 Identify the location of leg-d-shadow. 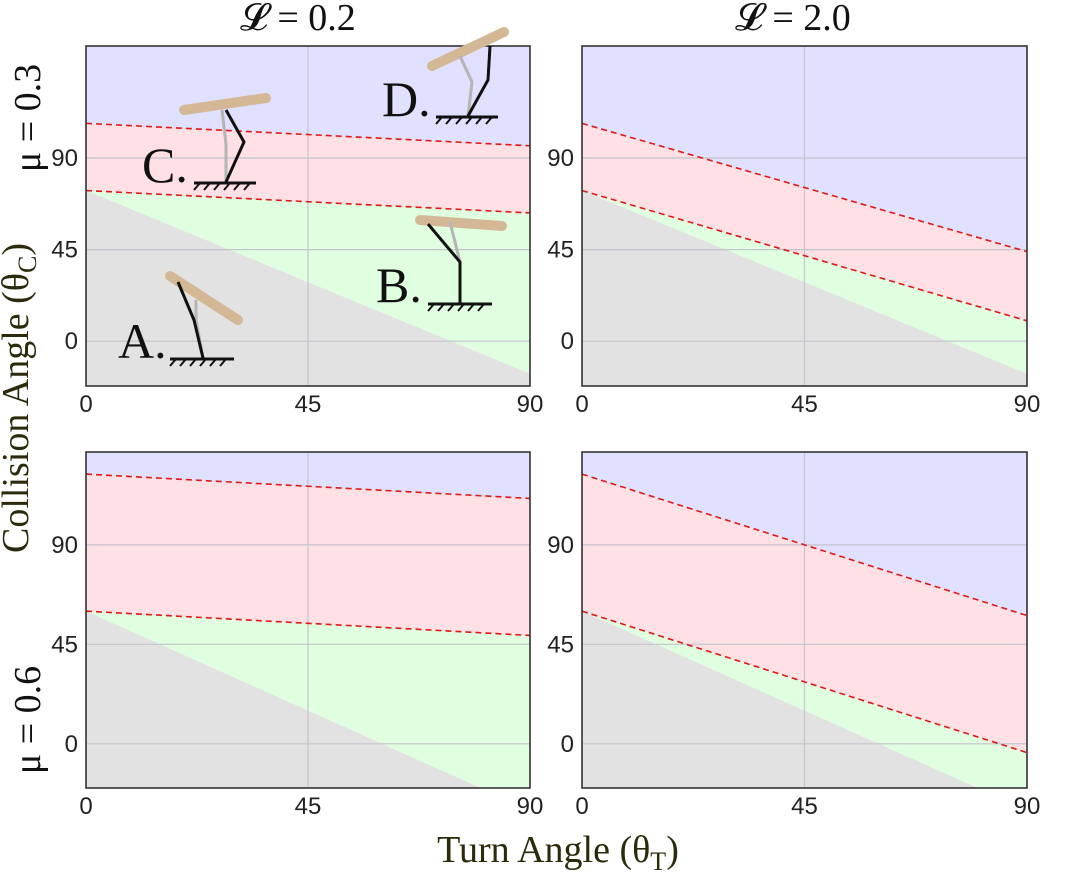
(466, 86).